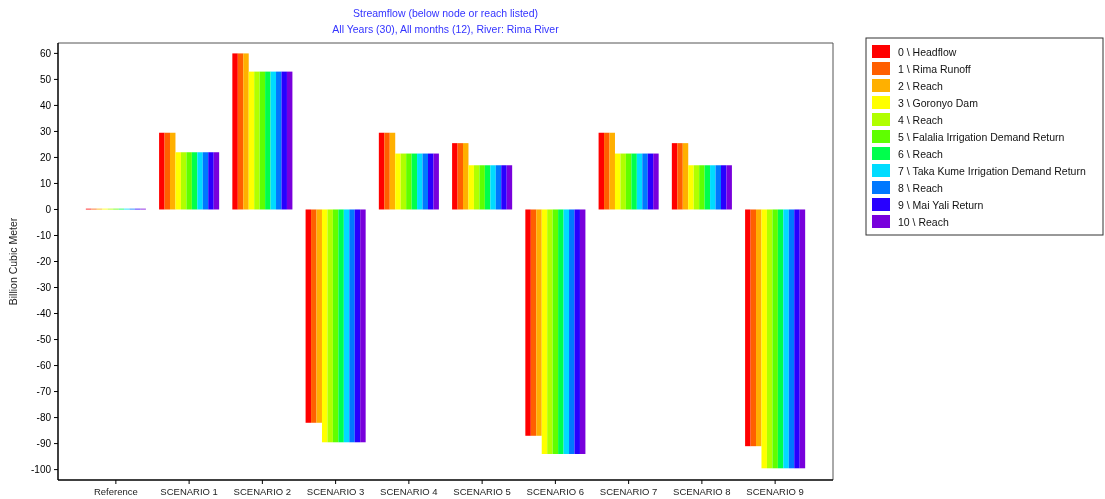 The width and height of the screenshot is (1105, 499). What do you see at coordinates (921, 153) in the screenshot?
I see `legend-label: 6 \ Reach` at bounding box center [921, 153].